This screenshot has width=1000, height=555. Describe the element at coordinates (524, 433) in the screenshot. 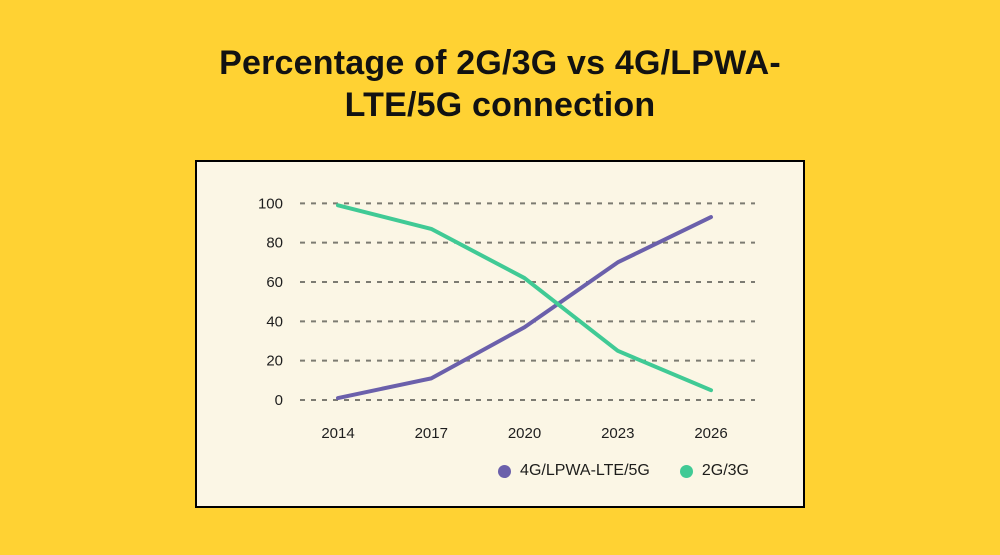

I see `x-tick-label-2020: 2020` at that location.